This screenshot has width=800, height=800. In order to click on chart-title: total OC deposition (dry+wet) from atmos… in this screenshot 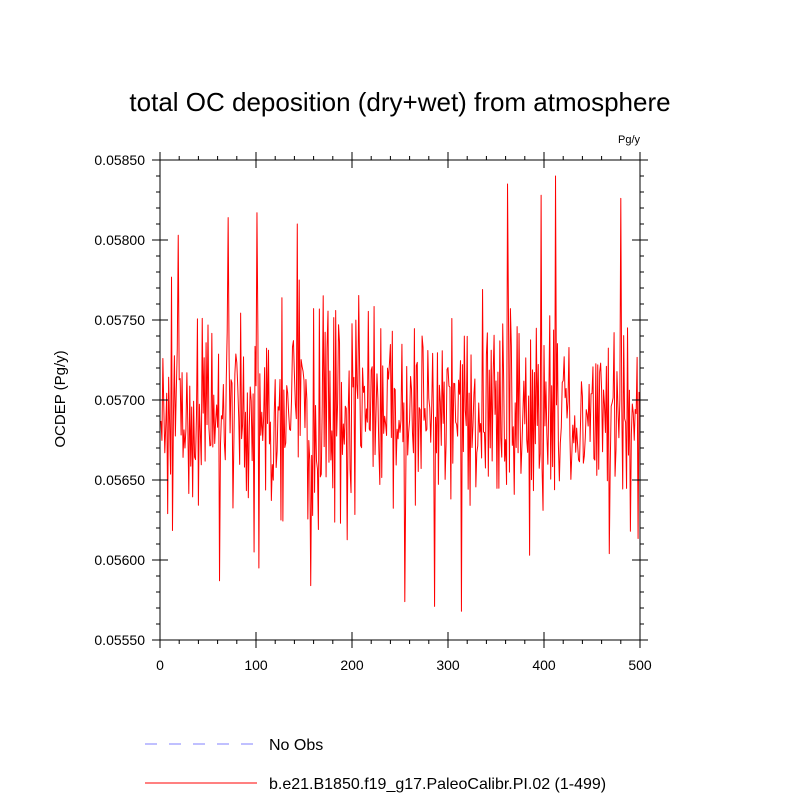, I will do `click(399, 102)`.